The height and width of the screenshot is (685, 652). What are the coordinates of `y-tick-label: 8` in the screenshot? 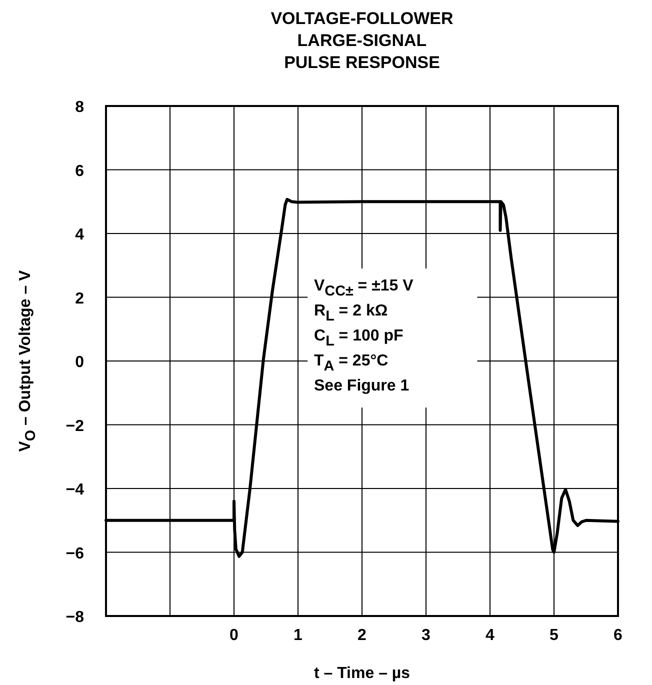 It's located at (79, 107).